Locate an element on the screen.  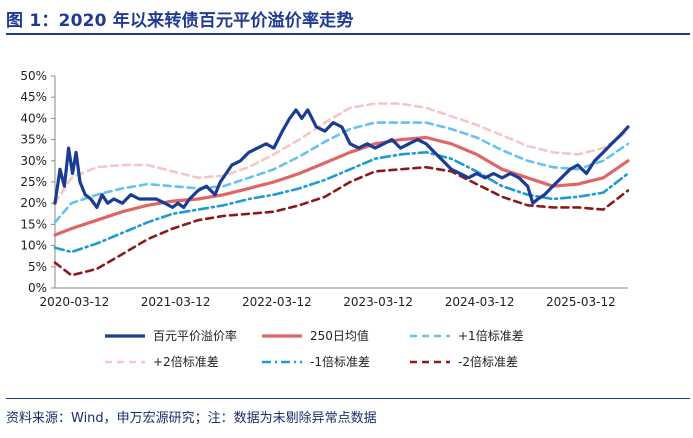
y-axis: 0% 5% 10% 15% 20% 25% 30% 35% 40% 45% 50% is located at coordinates (38, 182).